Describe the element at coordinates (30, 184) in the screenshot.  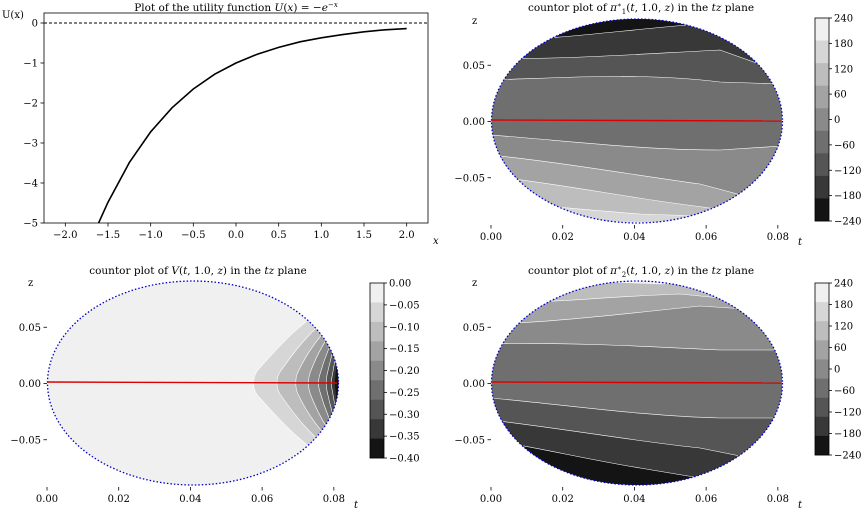
I see `y-tick-label: −4` at that location.